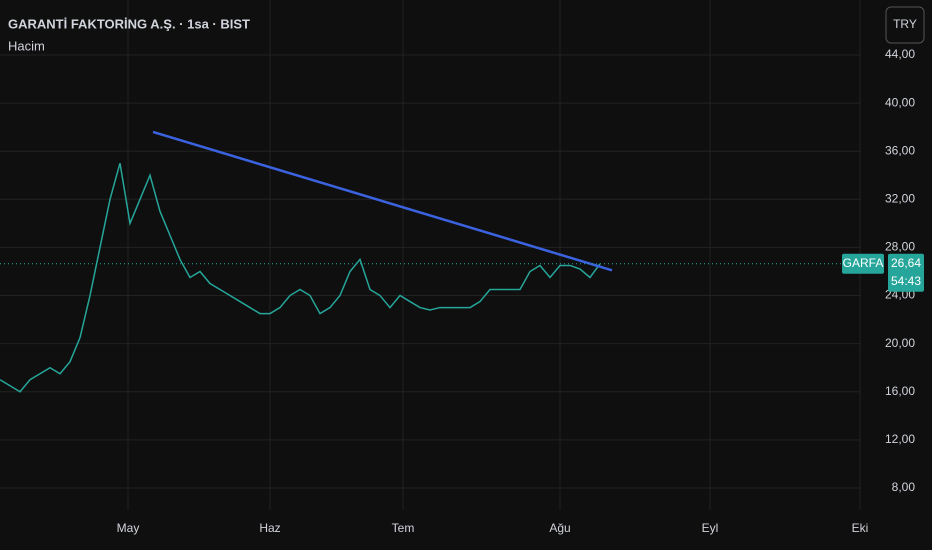 This screenshot has height=550, width=932. Describe the element at coordinates (904, 487) in the screenshot. I see `y-tick-label: 8,00` at that location.